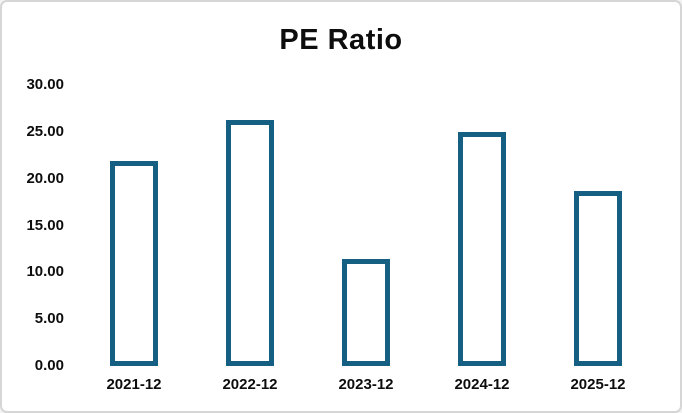 This screenshot has height=413, width=682. I want to click on y-axis-tick-label: 5.00, so click(49, 319).